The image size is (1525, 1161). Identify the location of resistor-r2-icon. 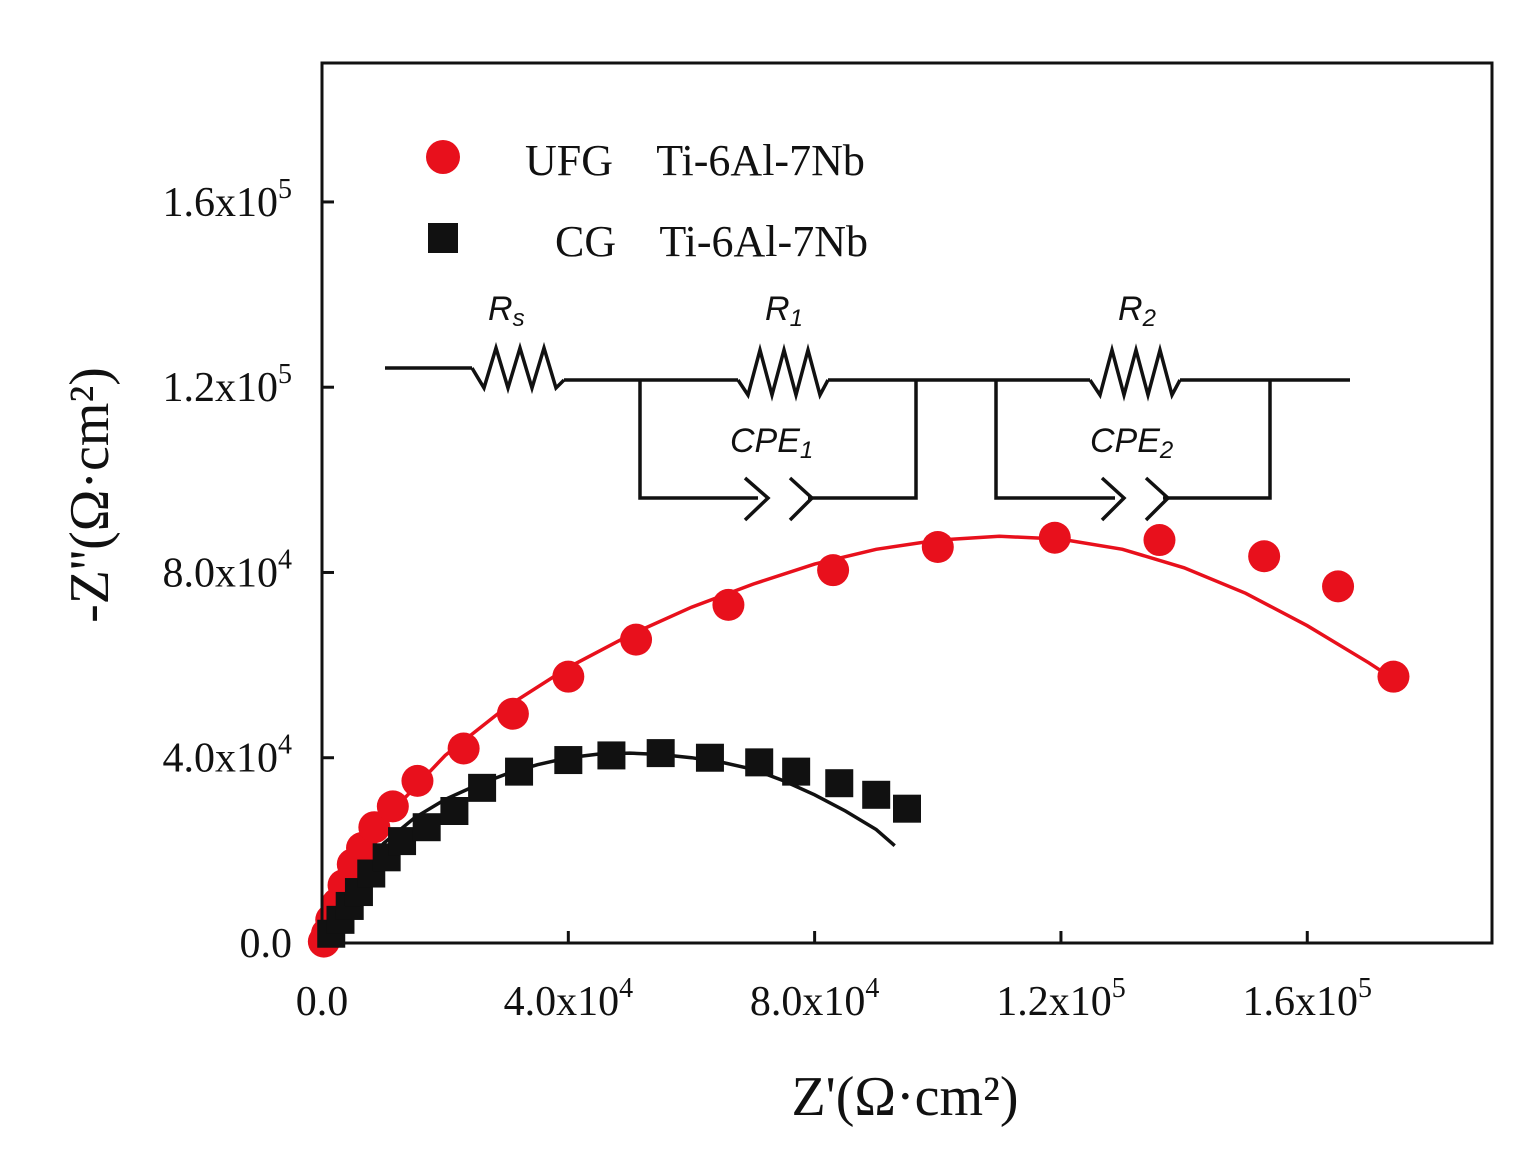
(1135, 372).